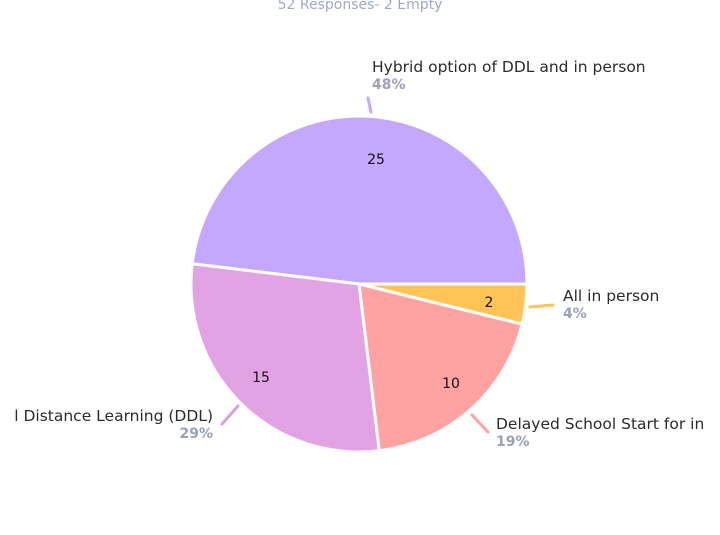  Describe the element at coordinates (611, 296) in the screenshot. I see `slice-category-label: All in person` at that location.